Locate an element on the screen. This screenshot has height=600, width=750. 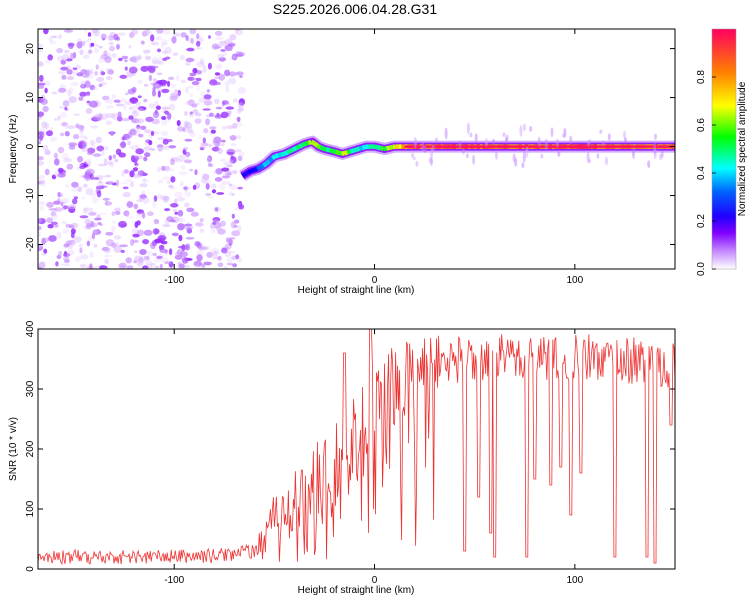
colorbar-tick-label: 0.8 is located at coordinates (701, 77).